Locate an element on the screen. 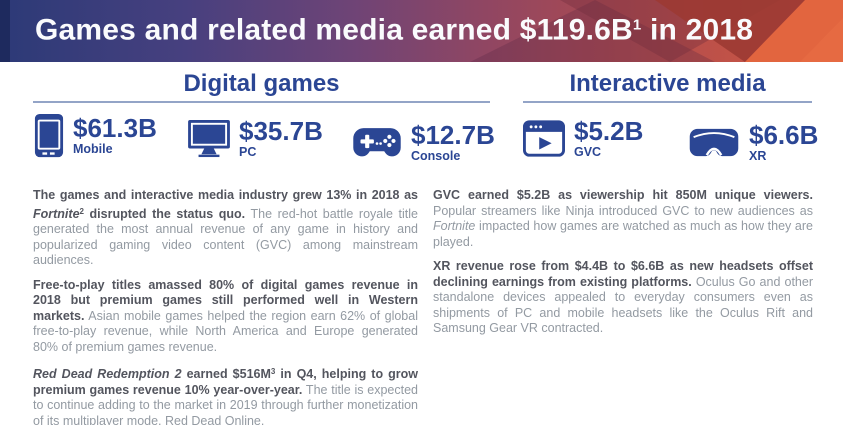 This screenshot has height=425, width=843. stat-text: $35.7B PC is located at coordinates (281, 138).